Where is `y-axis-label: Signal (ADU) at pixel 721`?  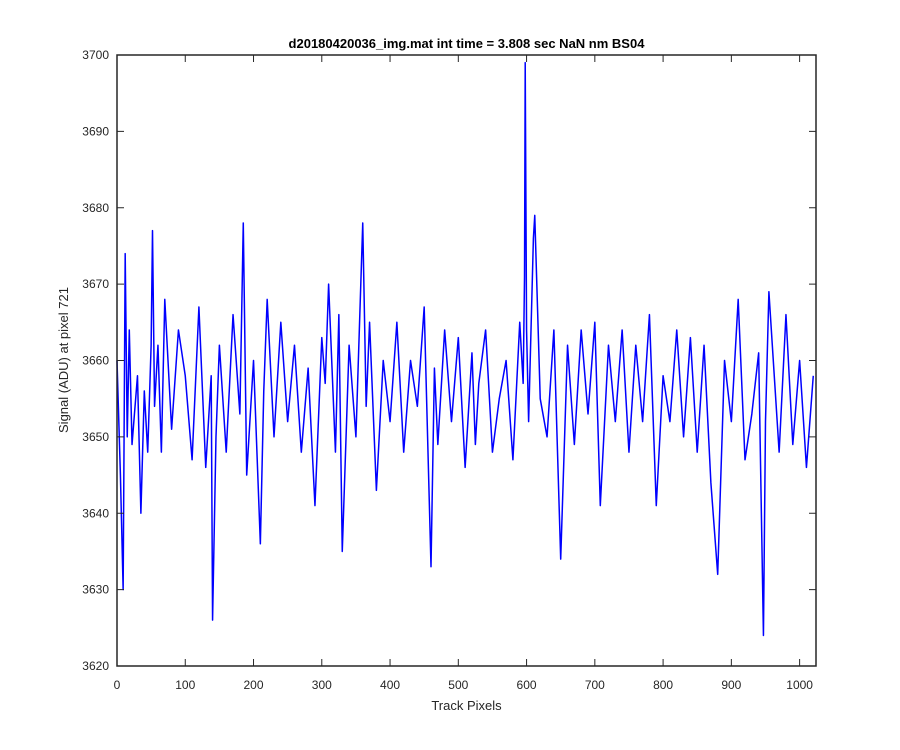
y-axis-label: Signal (ADU) at pixel 721 is located at coordinates (63, 360).